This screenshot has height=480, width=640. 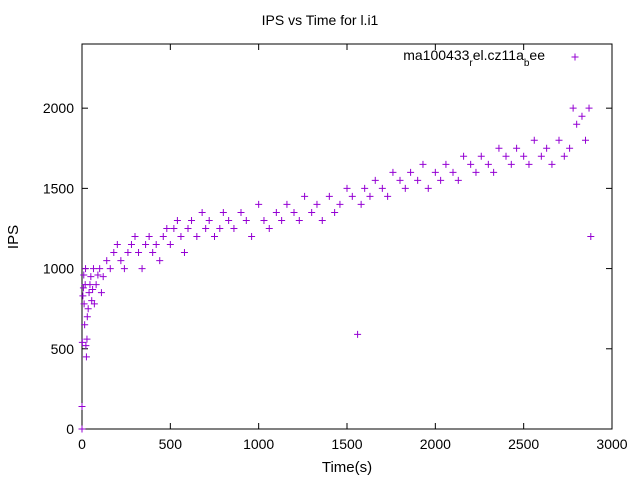 I want to click on legend-label-part-5: ee, so click(x=537, y=55).